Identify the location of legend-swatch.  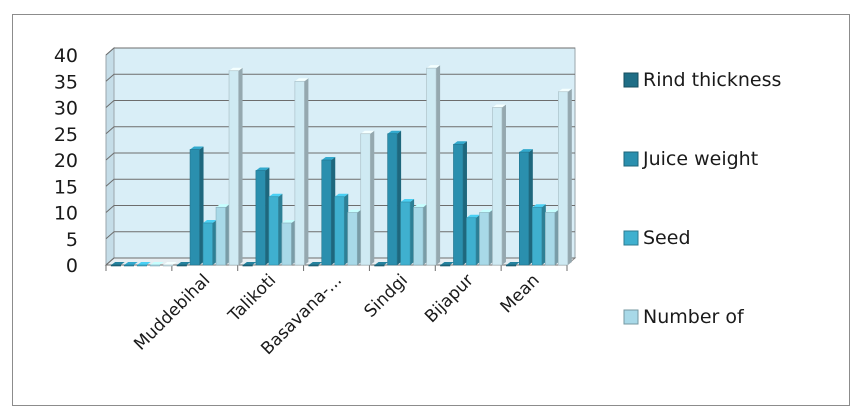
(631, 159).